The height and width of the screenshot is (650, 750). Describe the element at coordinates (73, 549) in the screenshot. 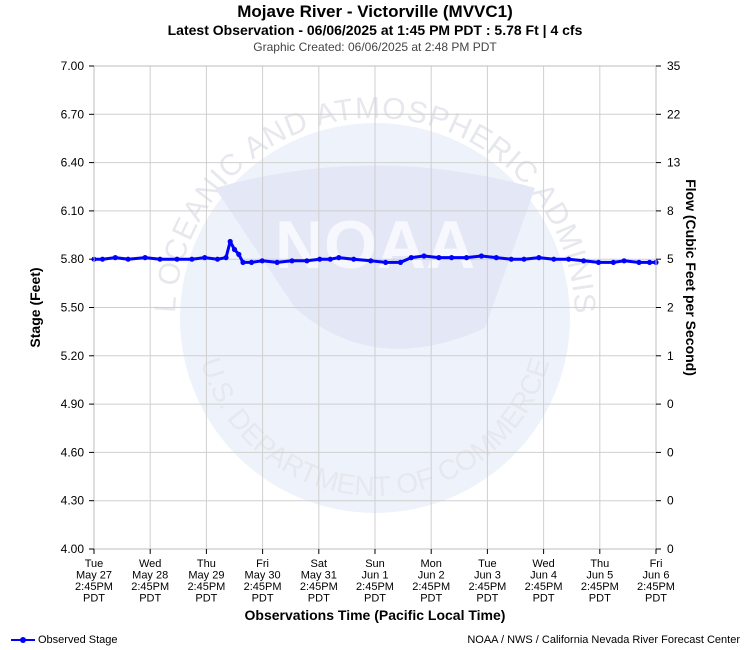

I see `y-tick-label: 4.00` at that location.